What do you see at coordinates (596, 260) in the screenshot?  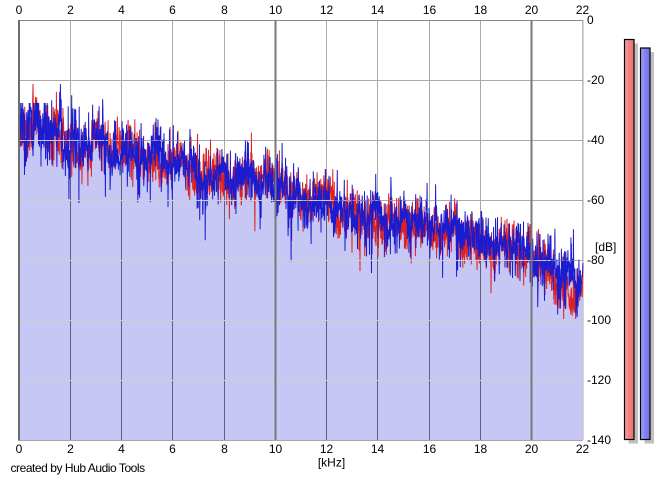 I see `svg-text: -80` at bounding box center [596, 260].